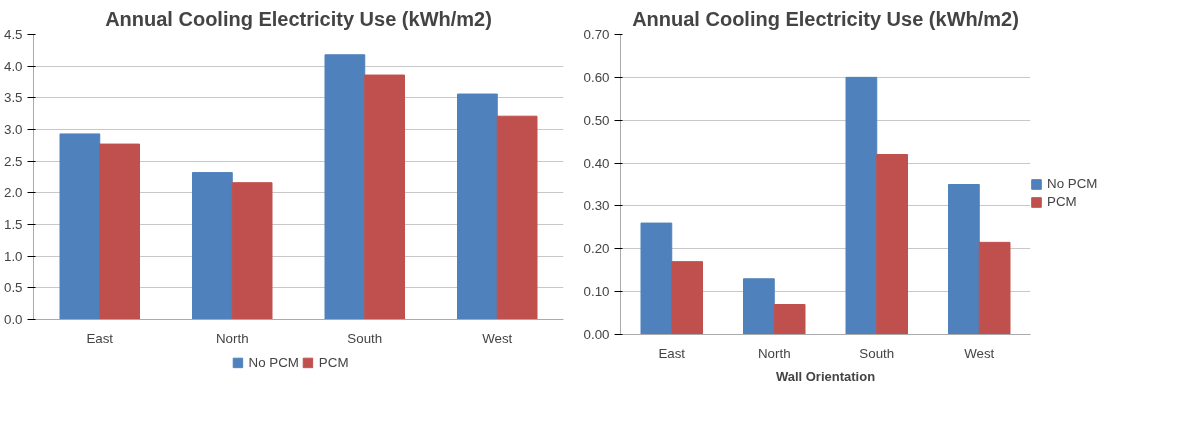  What do you see at coordinates (13, 288) in the screenshot?
I see `y-tick-label: 0.5` at bounding box center [13, 288].